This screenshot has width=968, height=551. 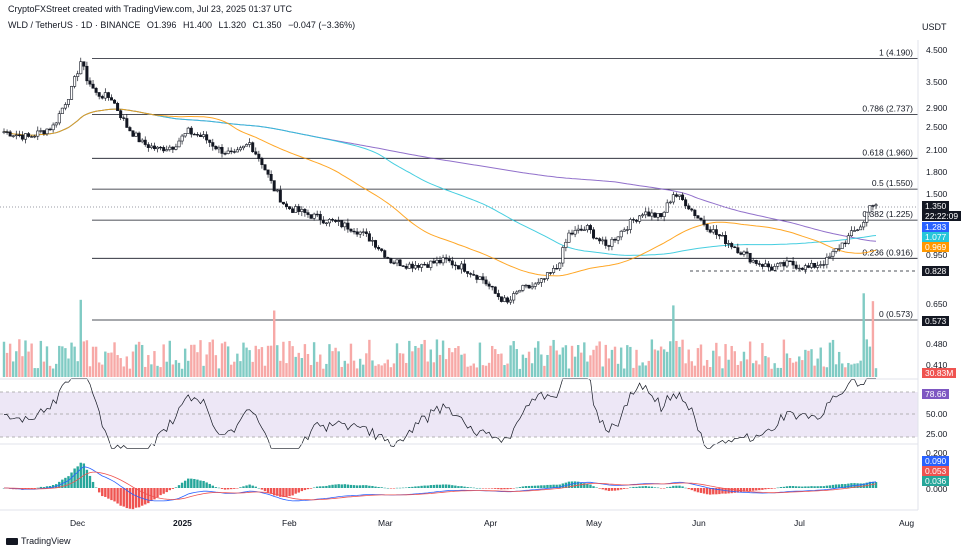 I want to click on tradingview-logo: TradingView, so click(x=38, y=541).